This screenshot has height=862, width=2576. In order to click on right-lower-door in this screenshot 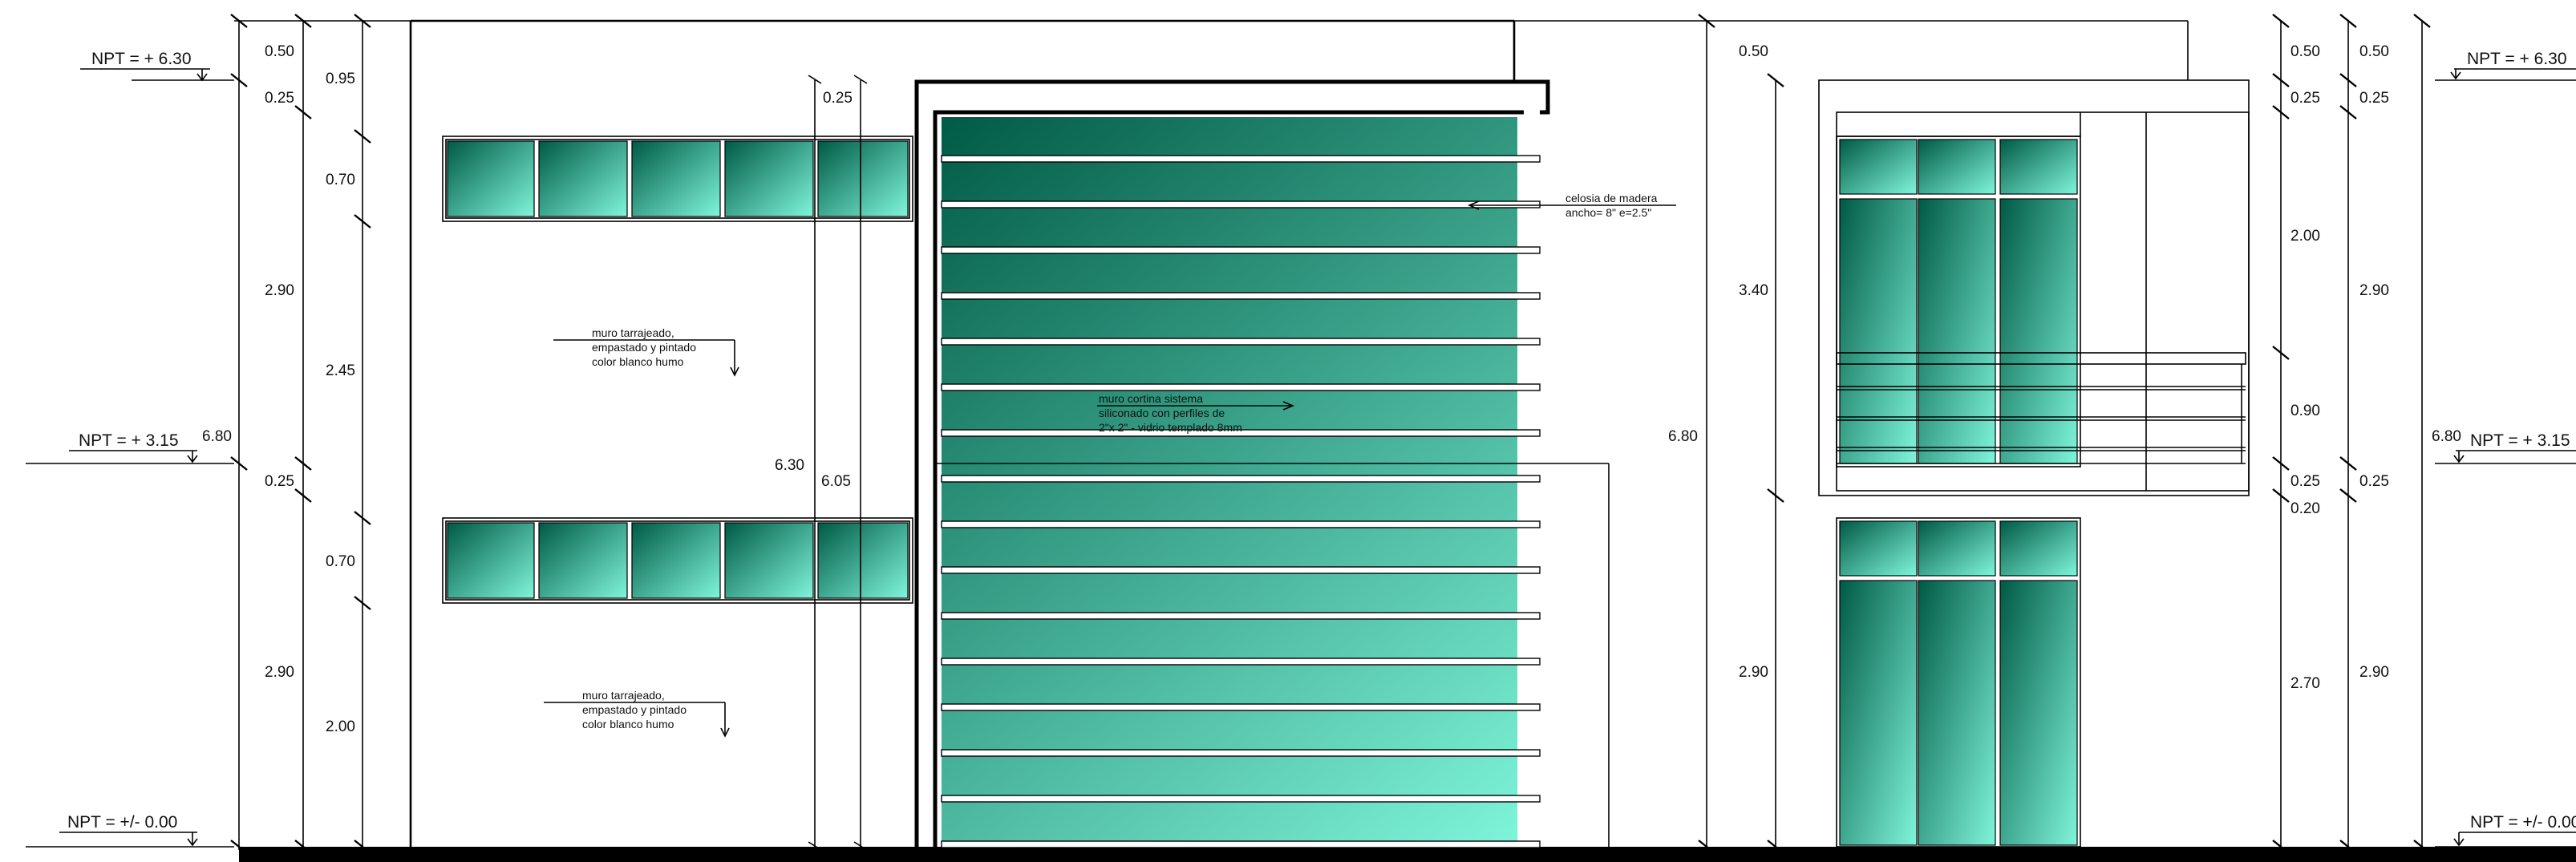, I will do `click(1958, 683)`.